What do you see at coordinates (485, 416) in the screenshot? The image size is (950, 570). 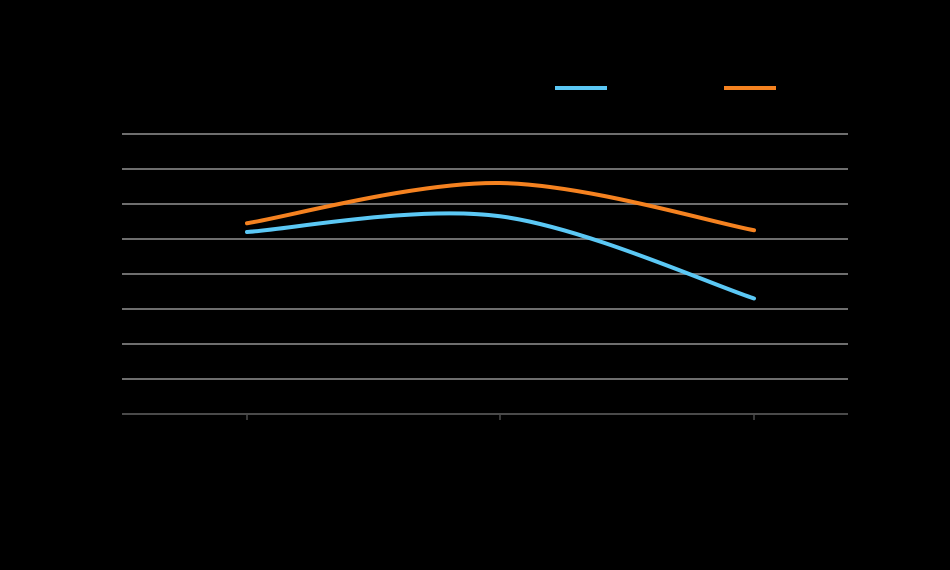 I see `x-axis` at bounding box center [485, 416].